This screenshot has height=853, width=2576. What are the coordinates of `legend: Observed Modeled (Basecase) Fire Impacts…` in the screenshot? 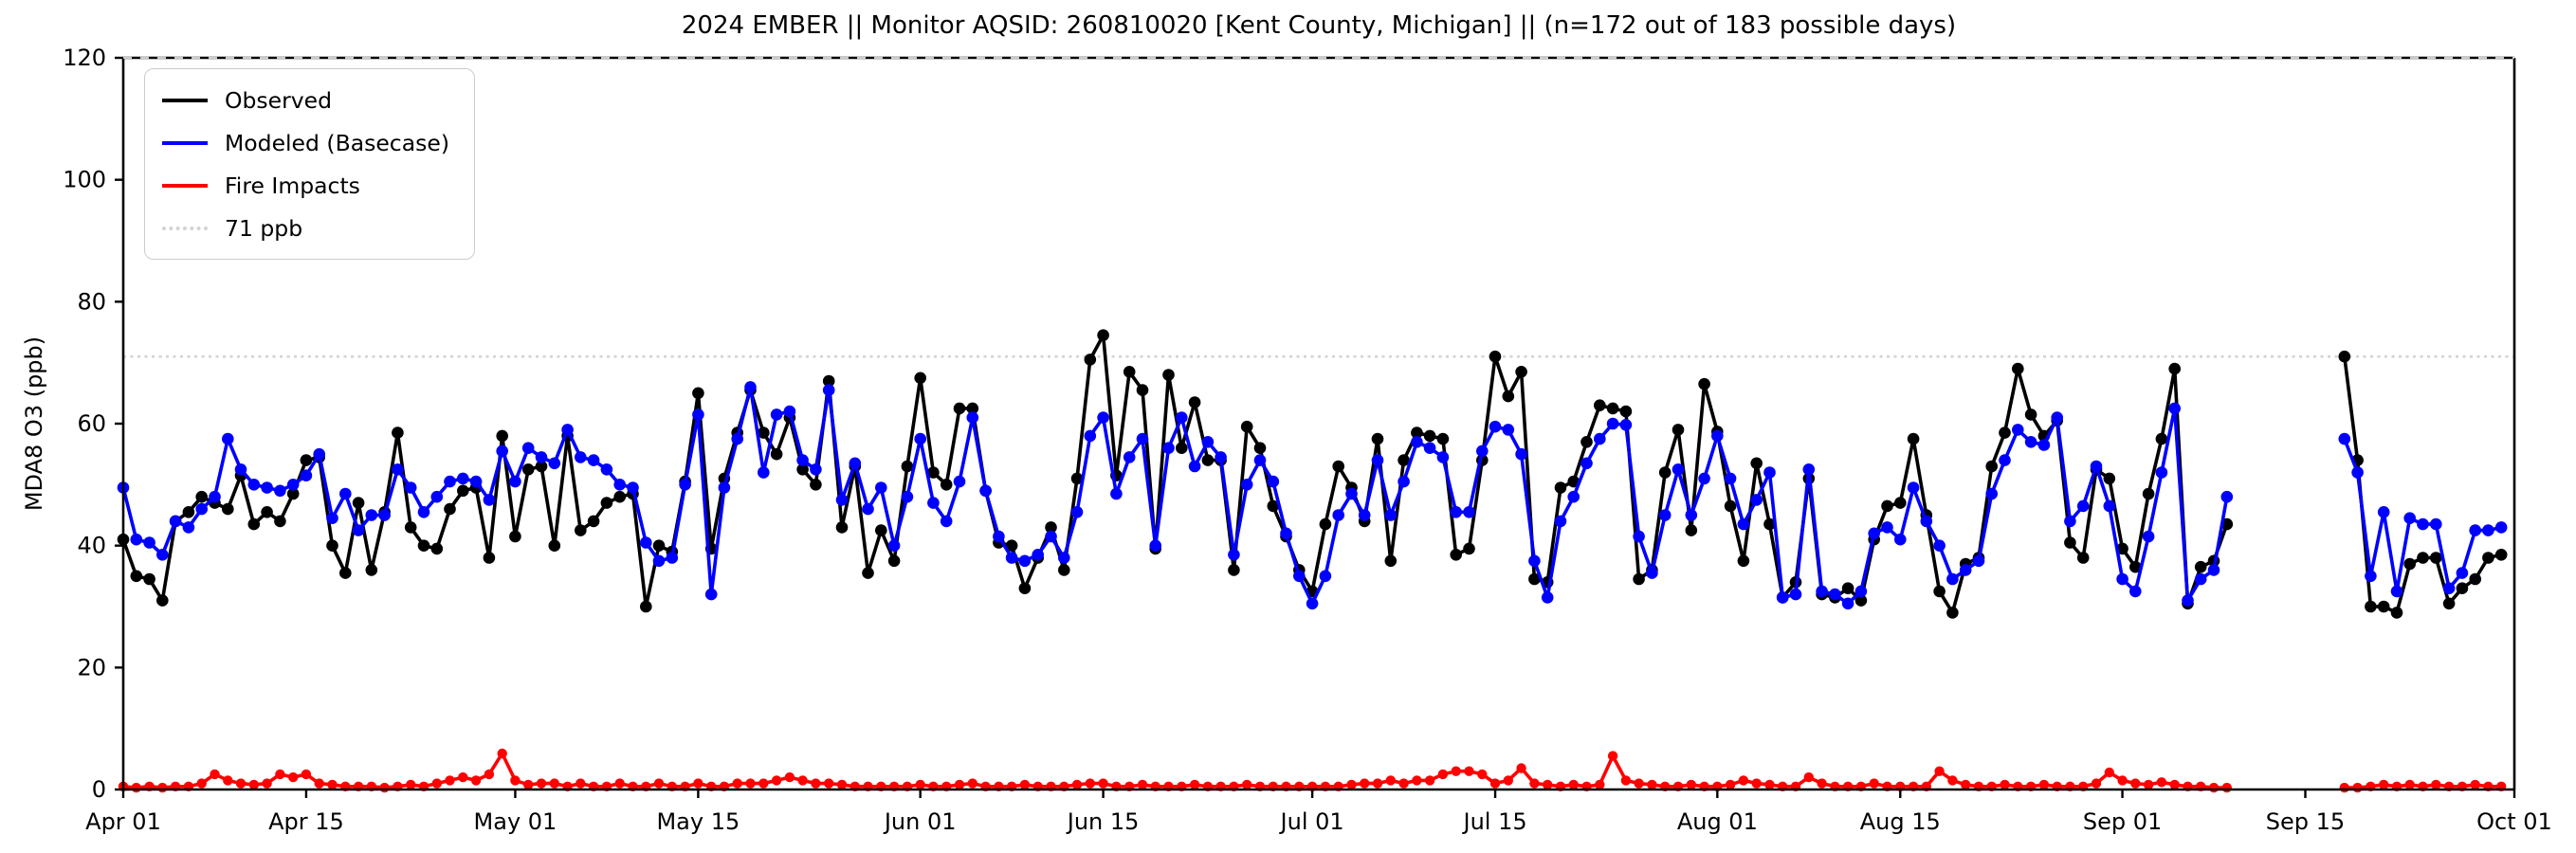 It's located at (309, 164).